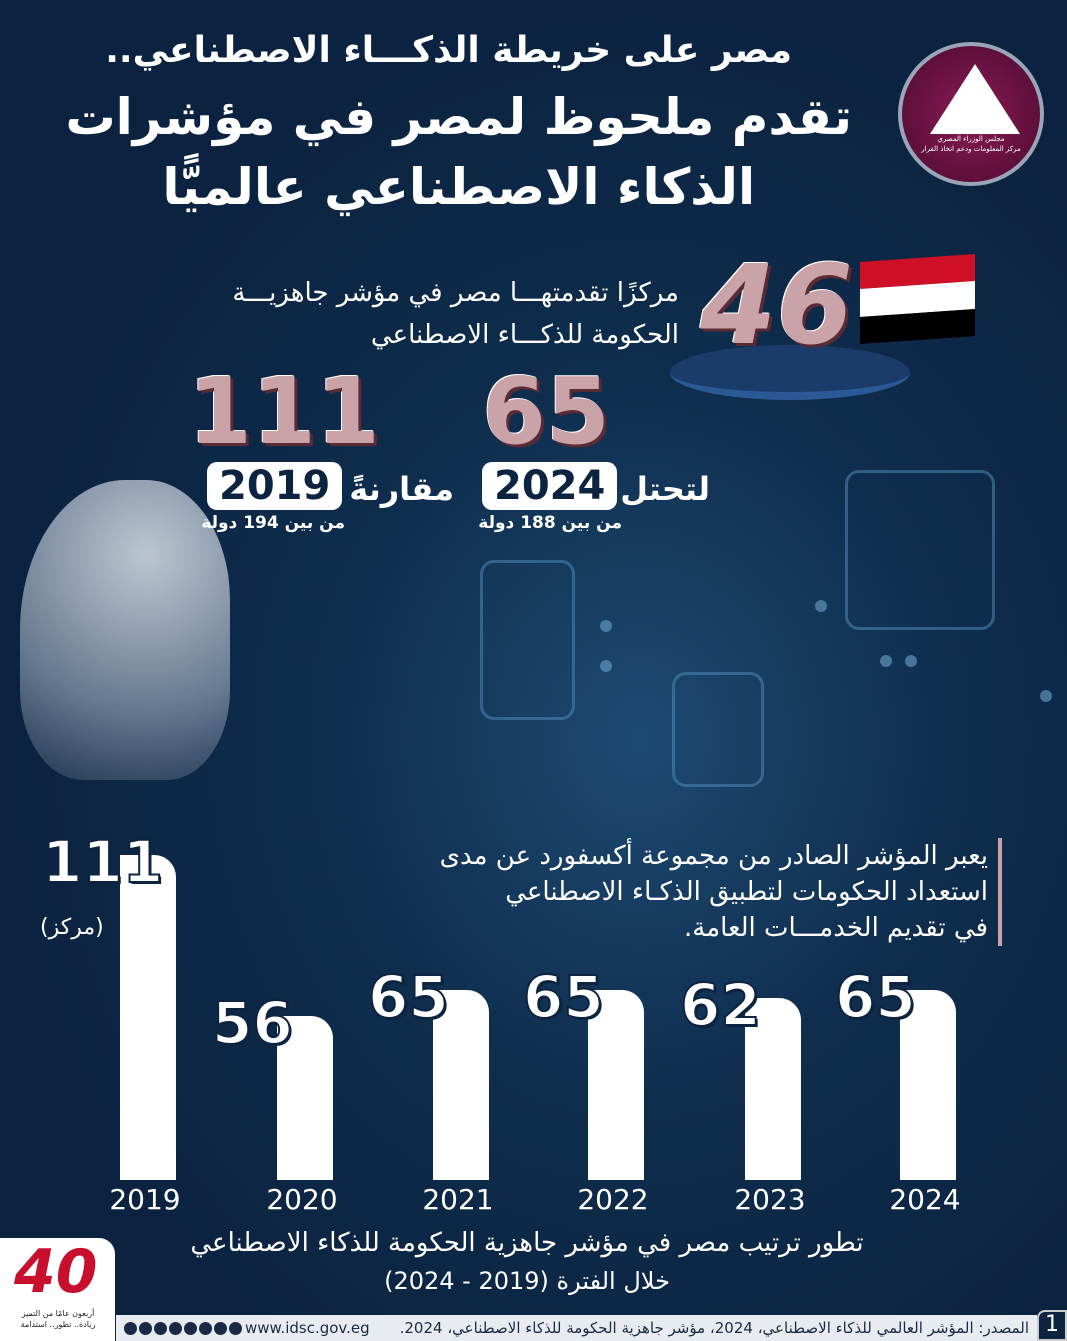 The image size is (1067, 1341). Describe the element at coordinates (302, 1199) in the screenshot. I see `year-label-2020: 2020` at that location.